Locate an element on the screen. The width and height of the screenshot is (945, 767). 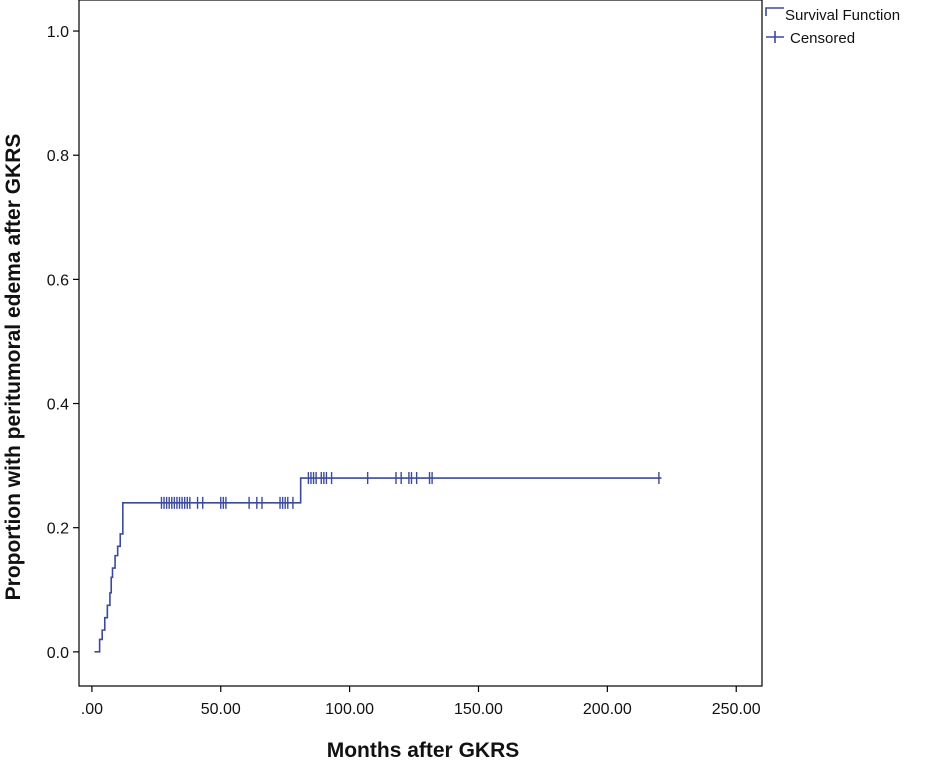
y-axis-ticks: 0.0 0.2 0.4 0.6 0.8 1.0 is located at coordinates (63, 343).